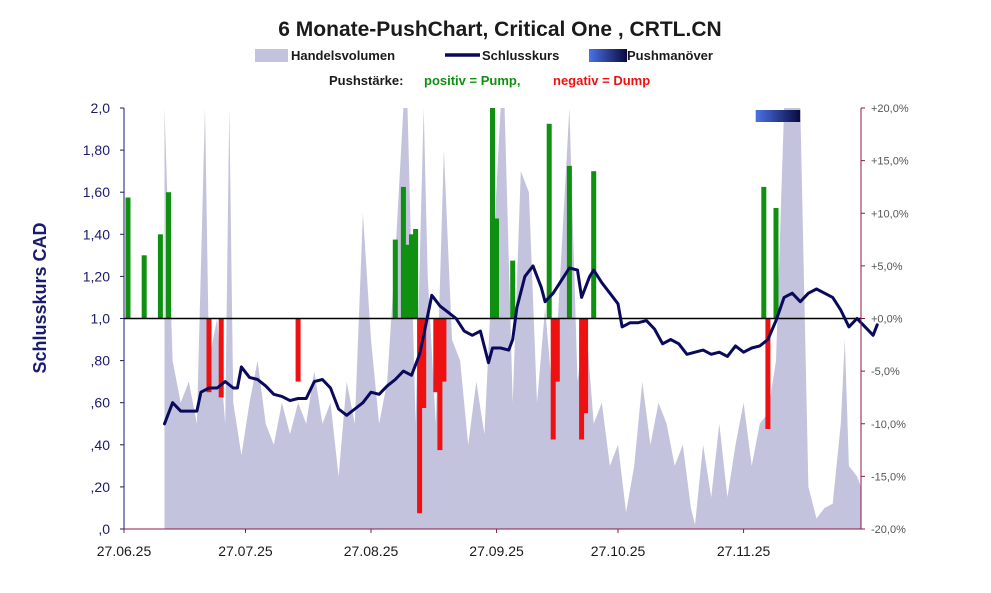 Image resolution: width=991 pixels, height=593 pixels. What do you see at coordinates (890, 162) in the screenshot?
I see `y2tick-label-7: +15,0%` at bounding box center [890, 162].